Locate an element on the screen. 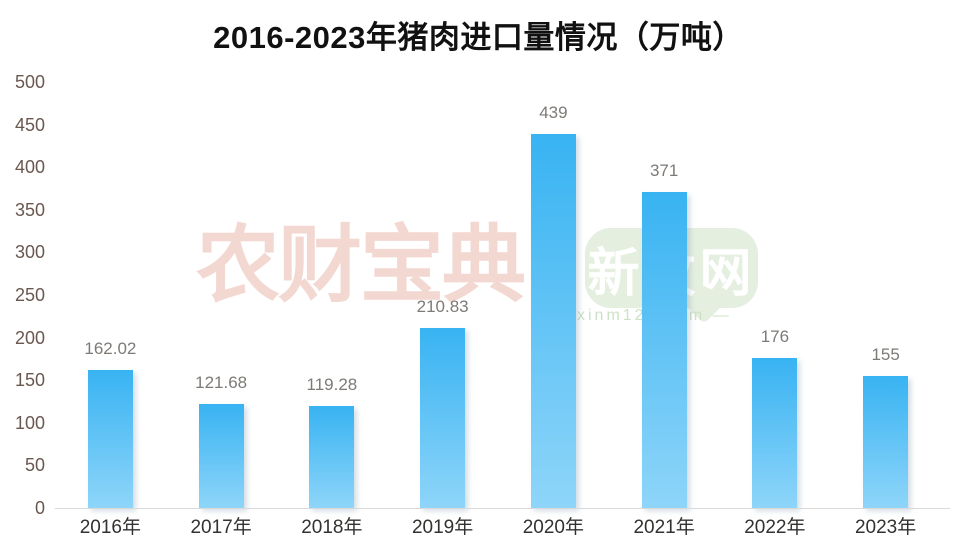  chart-title: 2016-2023年猪肉进口量情况（万吨） is located at coordinates (478, 37).